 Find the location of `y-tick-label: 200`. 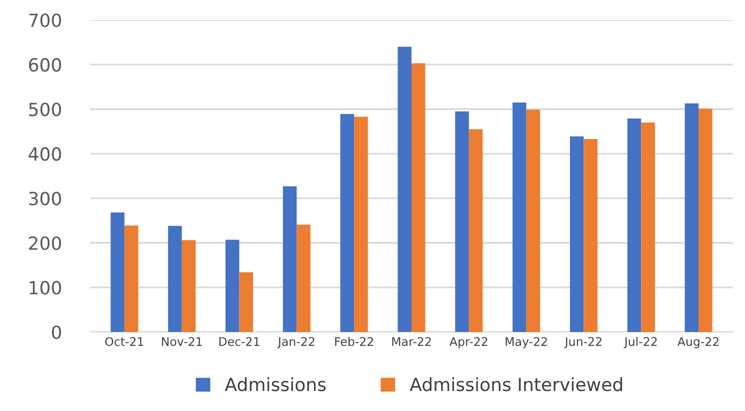

y-tick-label: 200 is located at coordinates (45, 243).